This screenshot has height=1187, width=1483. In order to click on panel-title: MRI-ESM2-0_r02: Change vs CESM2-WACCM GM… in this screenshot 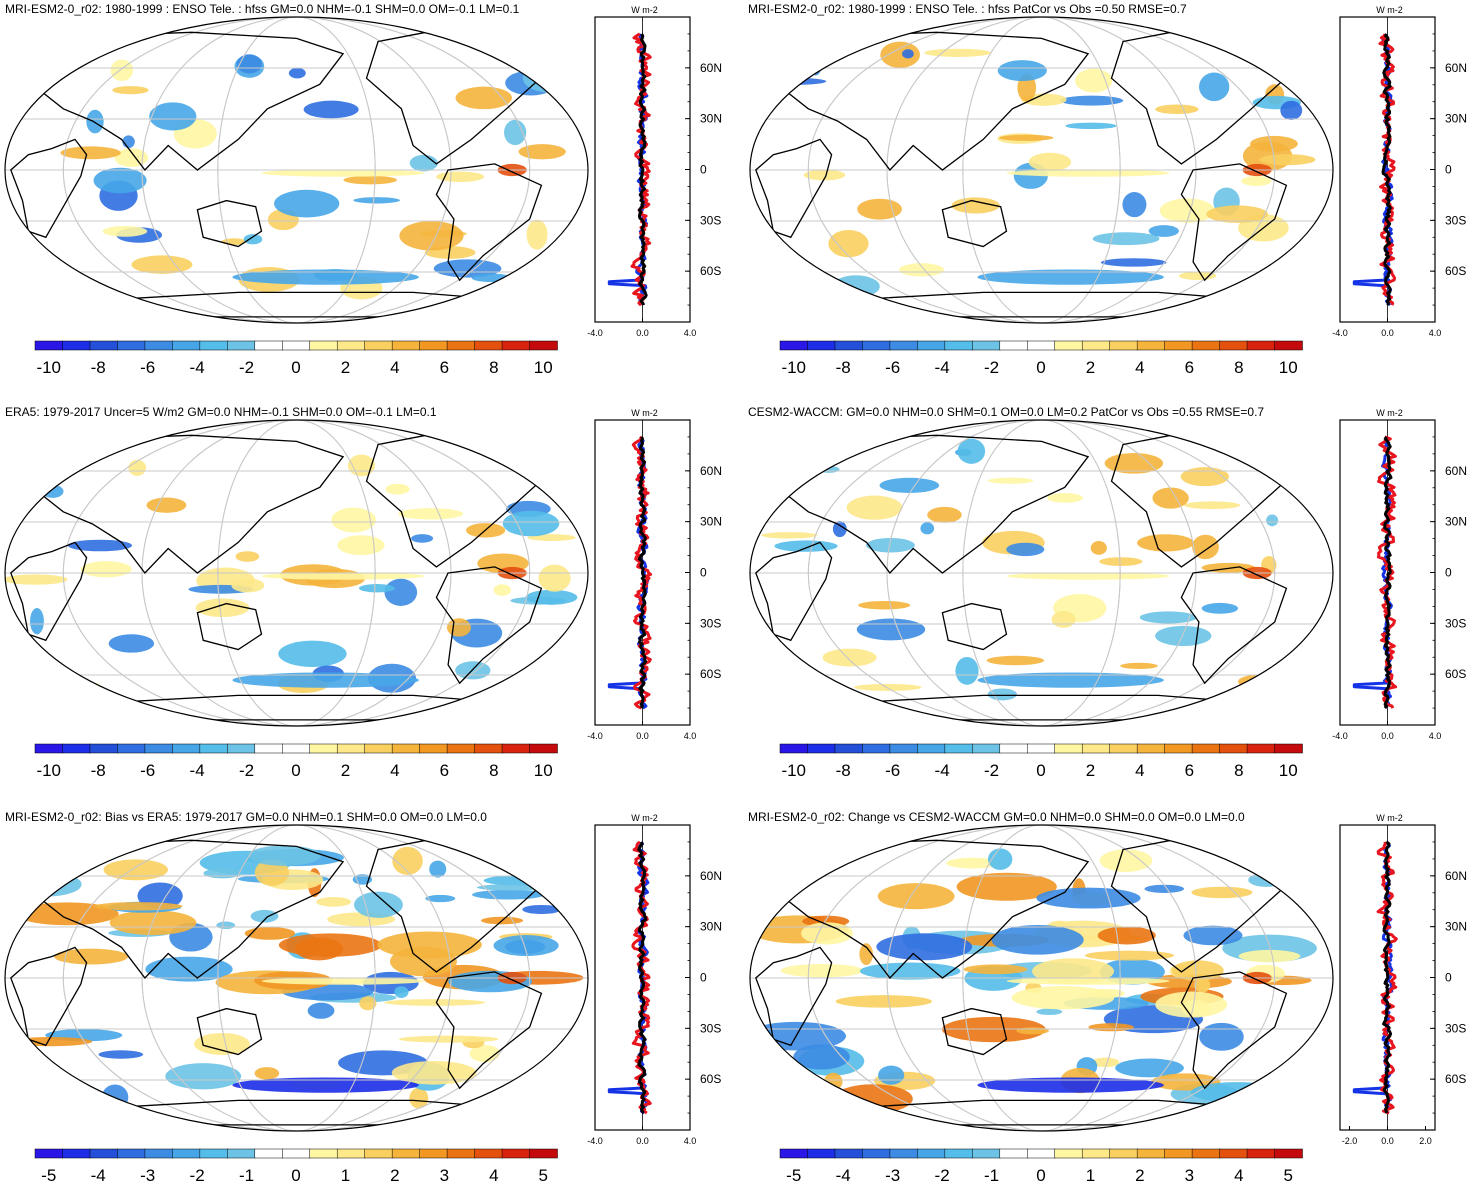, I will do `click(996, 817)`.